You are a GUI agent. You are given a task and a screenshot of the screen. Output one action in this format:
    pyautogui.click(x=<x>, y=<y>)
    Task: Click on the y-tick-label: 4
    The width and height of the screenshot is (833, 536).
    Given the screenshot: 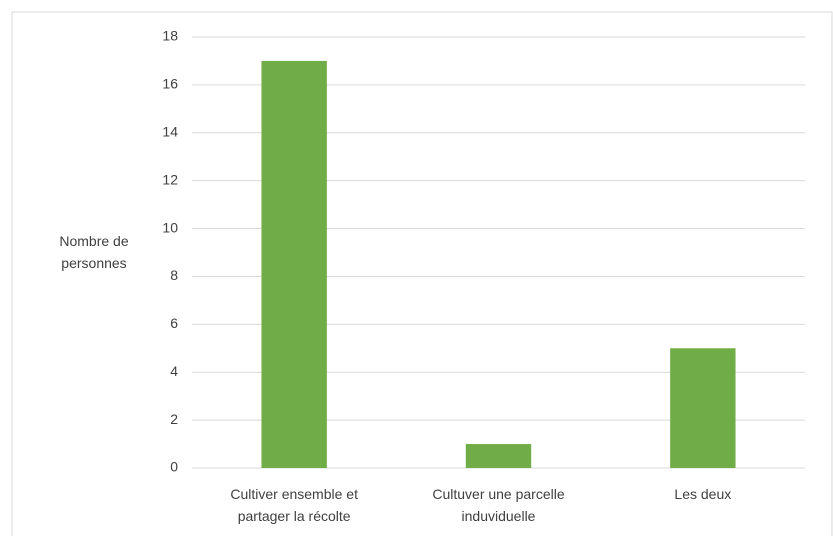 What is the action you would take?
    pyautogui.click(x=174, y=371)
    